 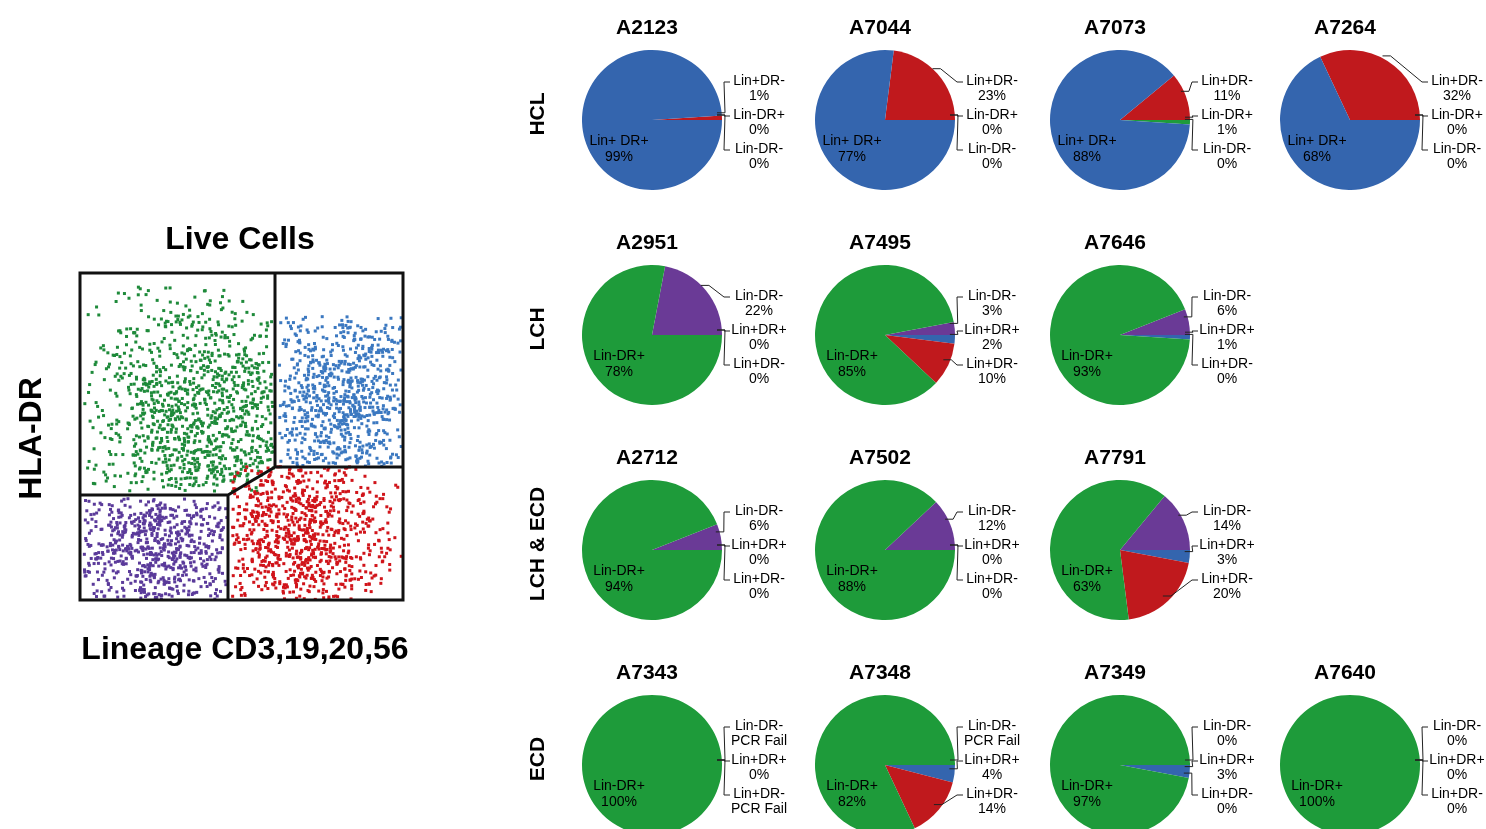 What do you see at coordinates (1317, 156) in the screenshot?
I see `data-label: 68%` at bounding box center [1317, 156].